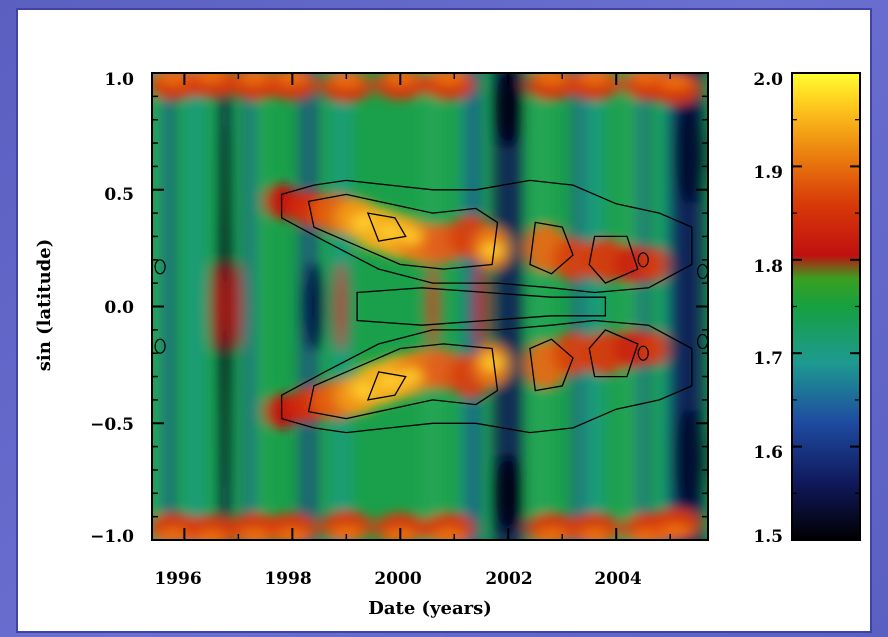  I want to click on contour-core-north, so click(386, 227).